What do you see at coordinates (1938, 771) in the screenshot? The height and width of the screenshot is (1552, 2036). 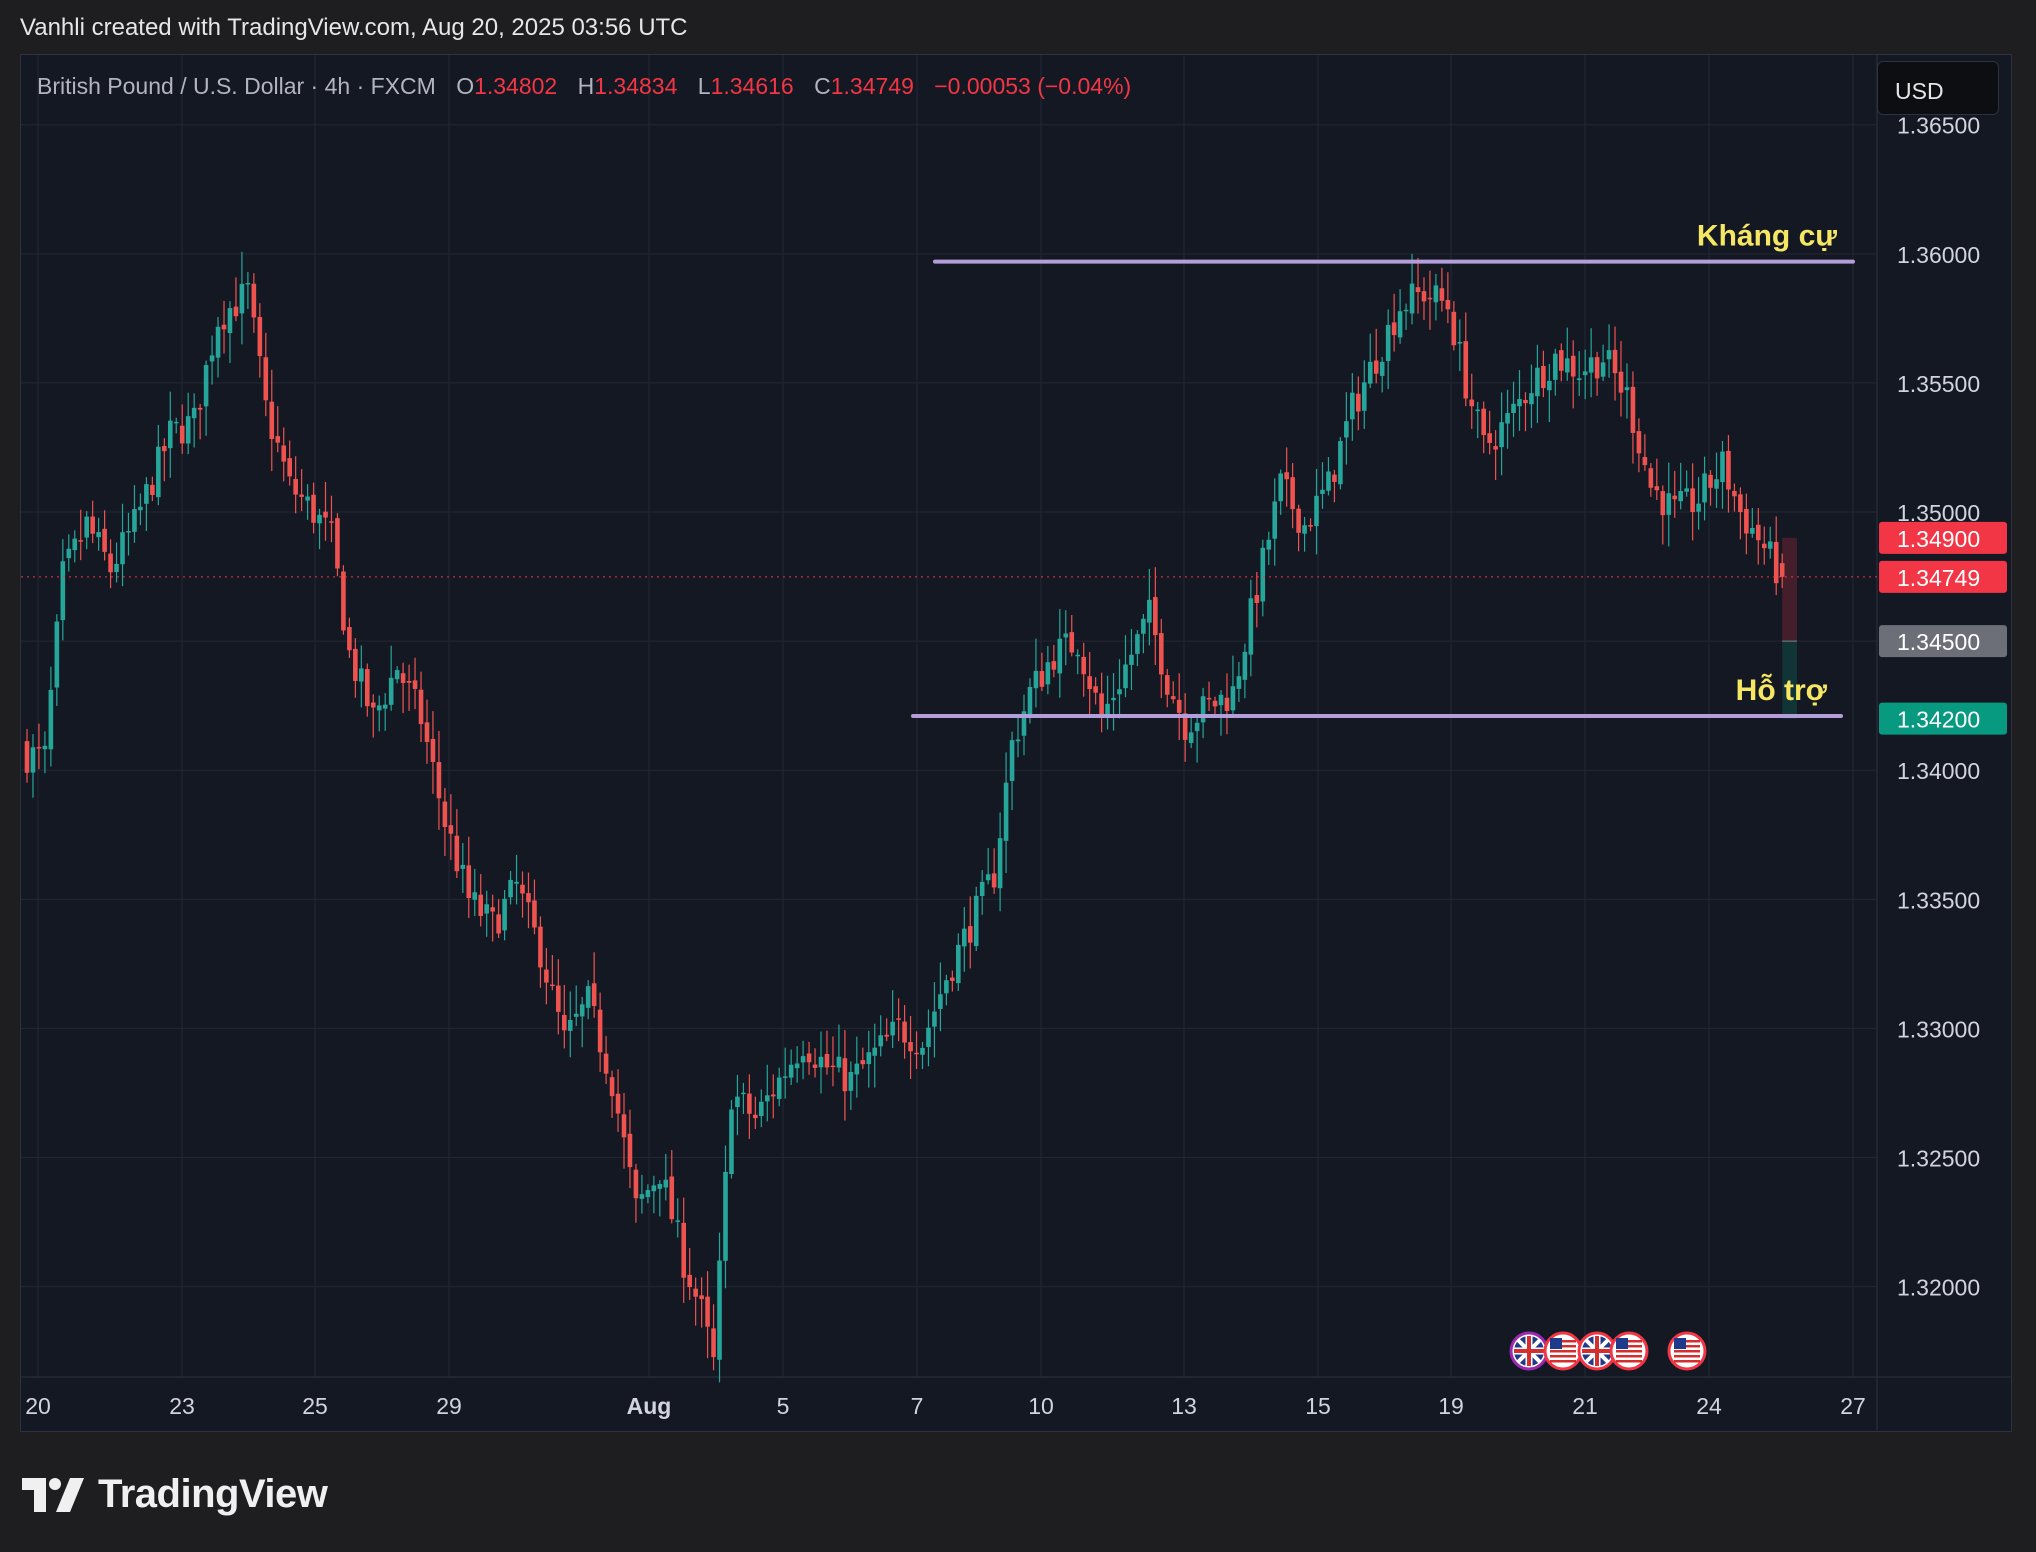 I see `price-tick-label: 1.34000` at bounding box center [1938, 771].